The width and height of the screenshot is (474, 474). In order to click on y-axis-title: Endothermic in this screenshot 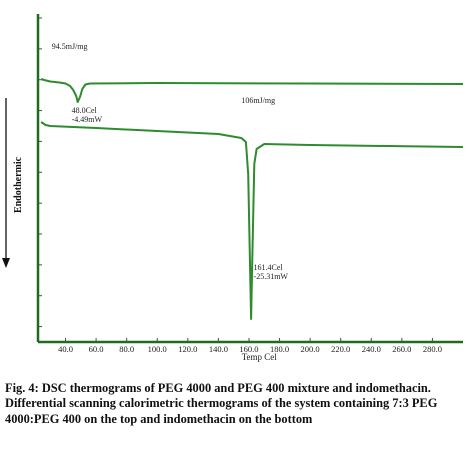, I will do `click(18, 184)`.